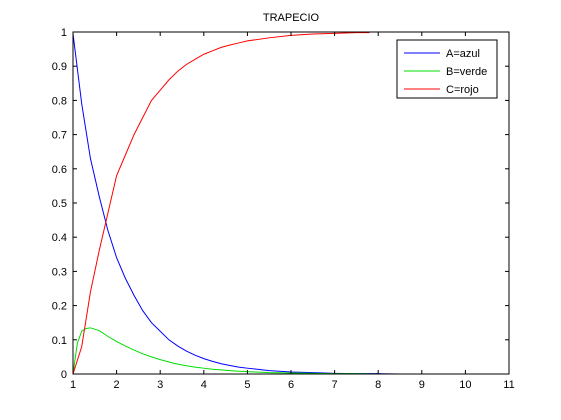  Describe the element at coordinates (59, 170) in the screenshot. I see `y-tick-label: 0.6` at that location.